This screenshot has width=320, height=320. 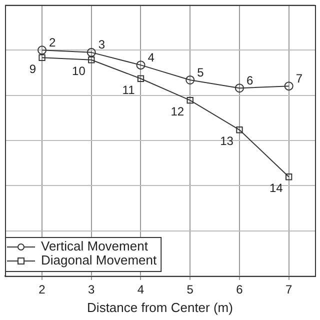 I want to click on legend-label: Diagonal Movement, so click(x=99, y=260).